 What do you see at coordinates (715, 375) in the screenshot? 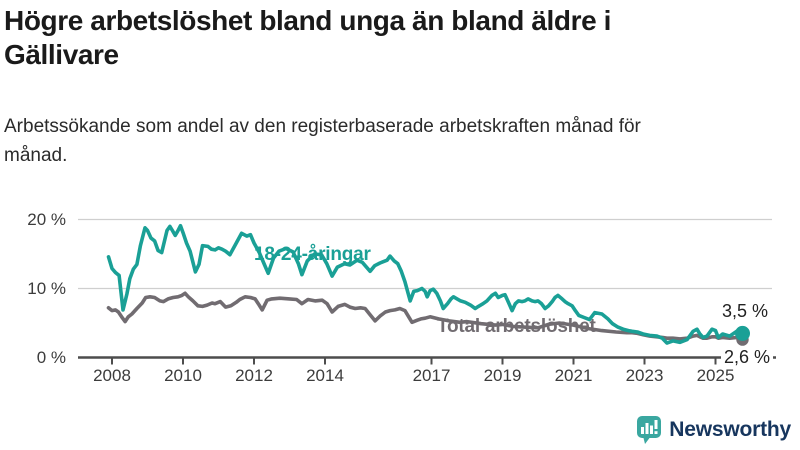
I see `x-tick-label: 2025` at bounding box center [715, 375].